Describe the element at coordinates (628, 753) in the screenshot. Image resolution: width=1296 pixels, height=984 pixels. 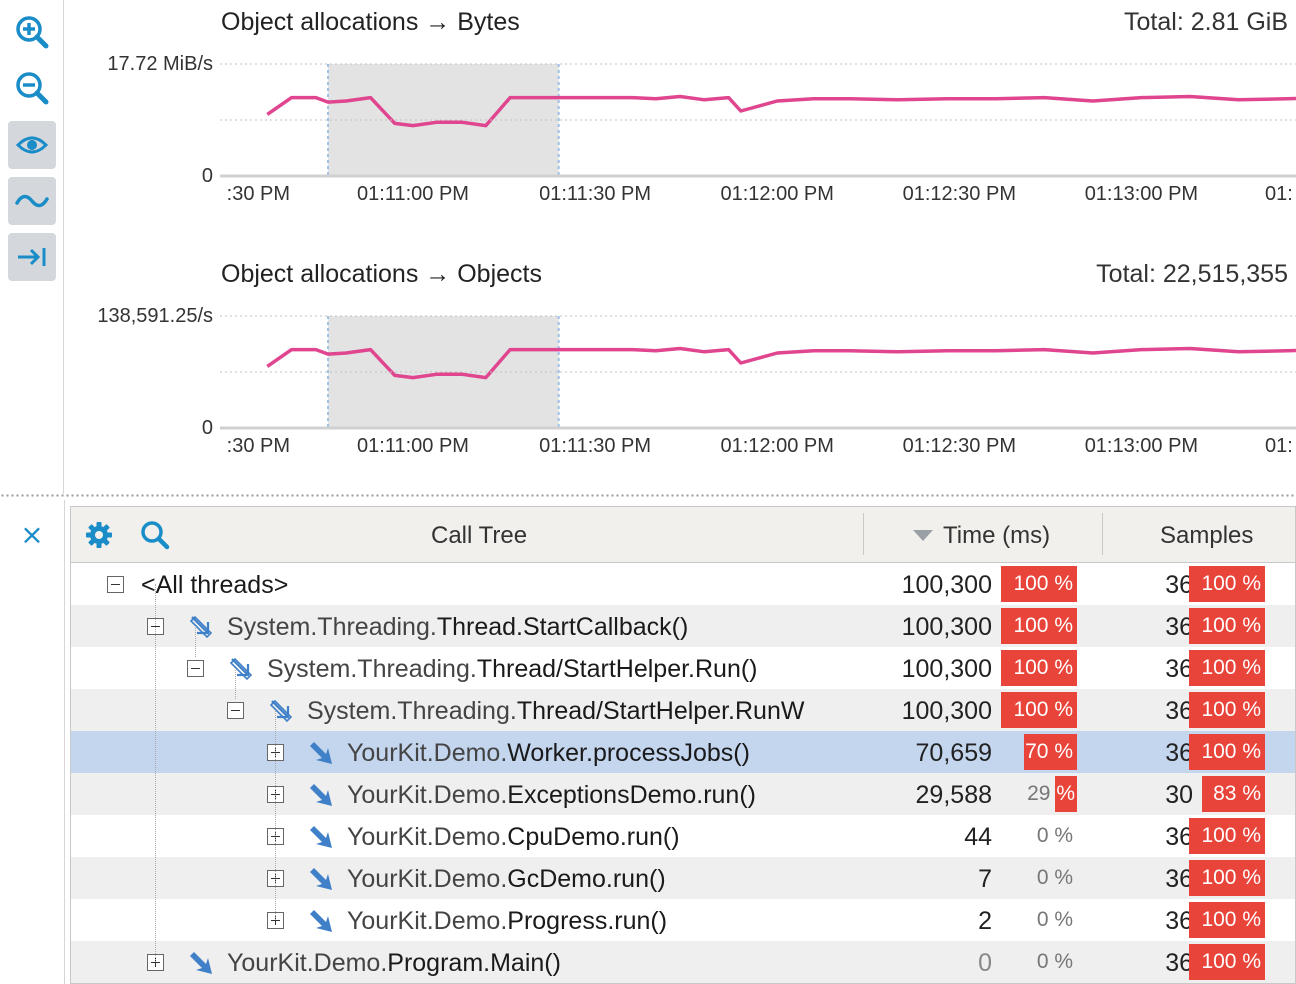
I see `method-class-and-name: Worker.processJobs()` at that location.